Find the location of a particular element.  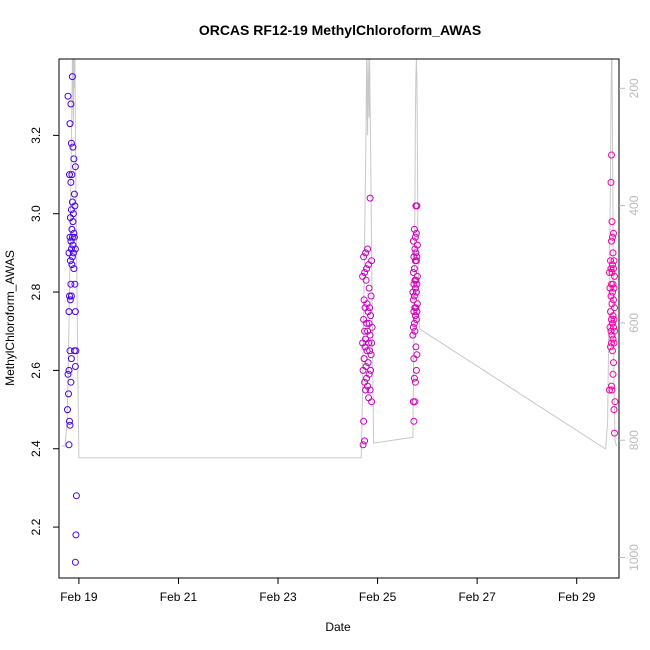

x-tick-label: Feb 19 is located at coordinates (79, 597).